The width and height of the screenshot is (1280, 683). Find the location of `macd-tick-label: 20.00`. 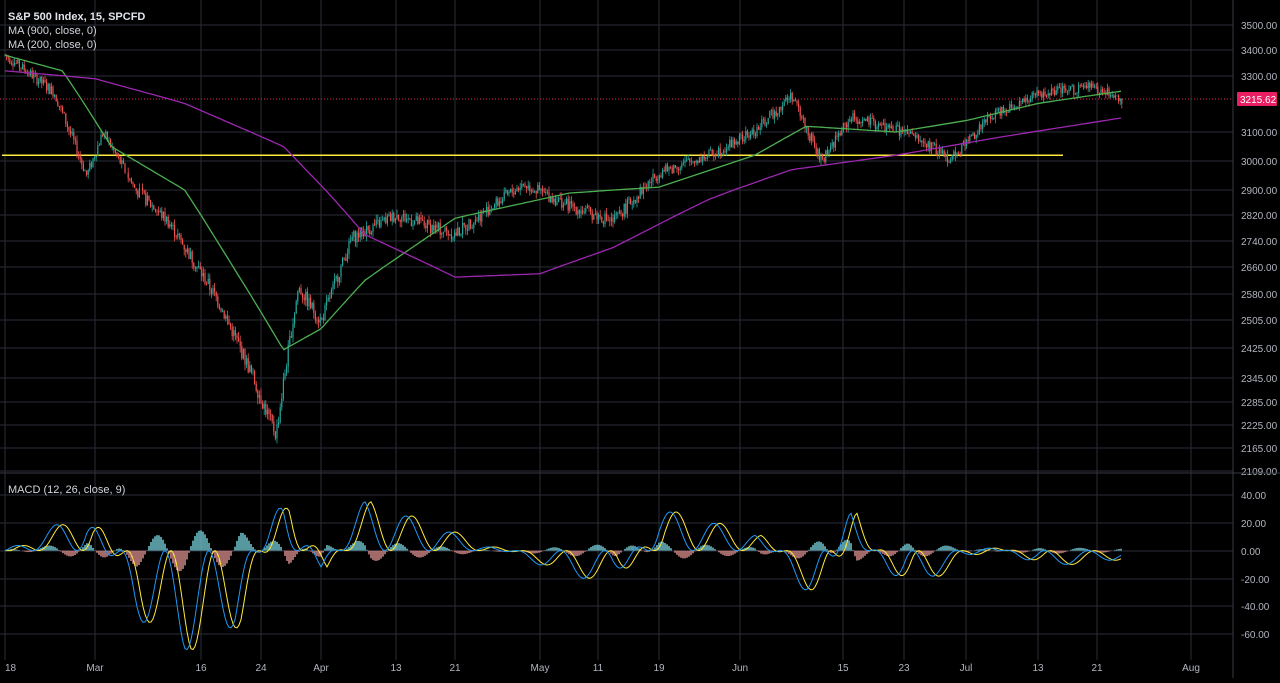

macd-tick-label: 20.00 is located at coordinates (1253, 524).